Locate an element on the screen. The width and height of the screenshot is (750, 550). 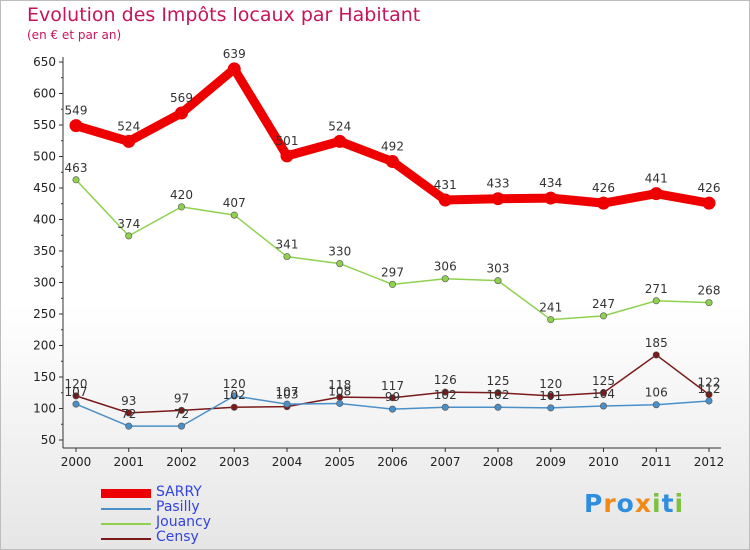
data-label-jouancy: 241 is located at coordinates (550, 308).